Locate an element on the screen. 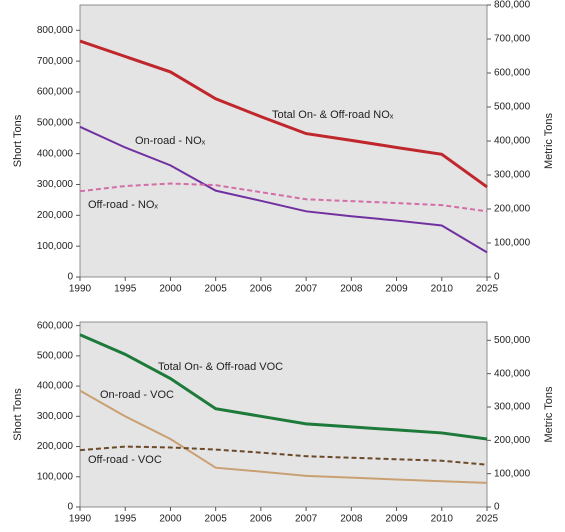 Image resolution: width=565 pixels, height=532 pixels. series-label: Total On- & Off-road NOₓ is located at coordinates (333, 115).